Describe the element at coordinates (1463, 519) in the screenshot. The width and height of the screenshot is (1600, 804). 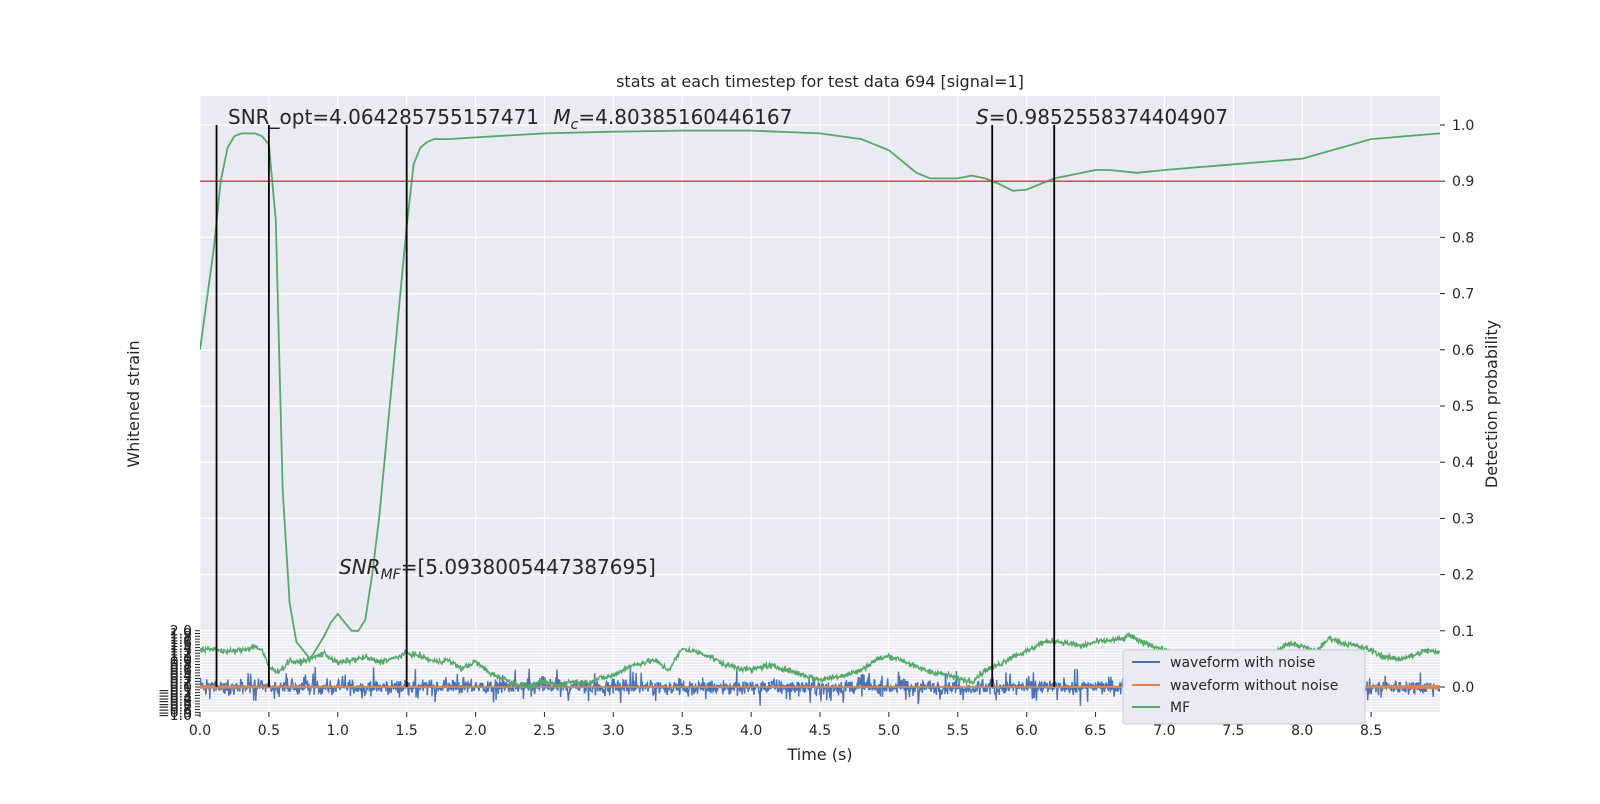
I see `y-right-tick-label: 0.3` at that location.